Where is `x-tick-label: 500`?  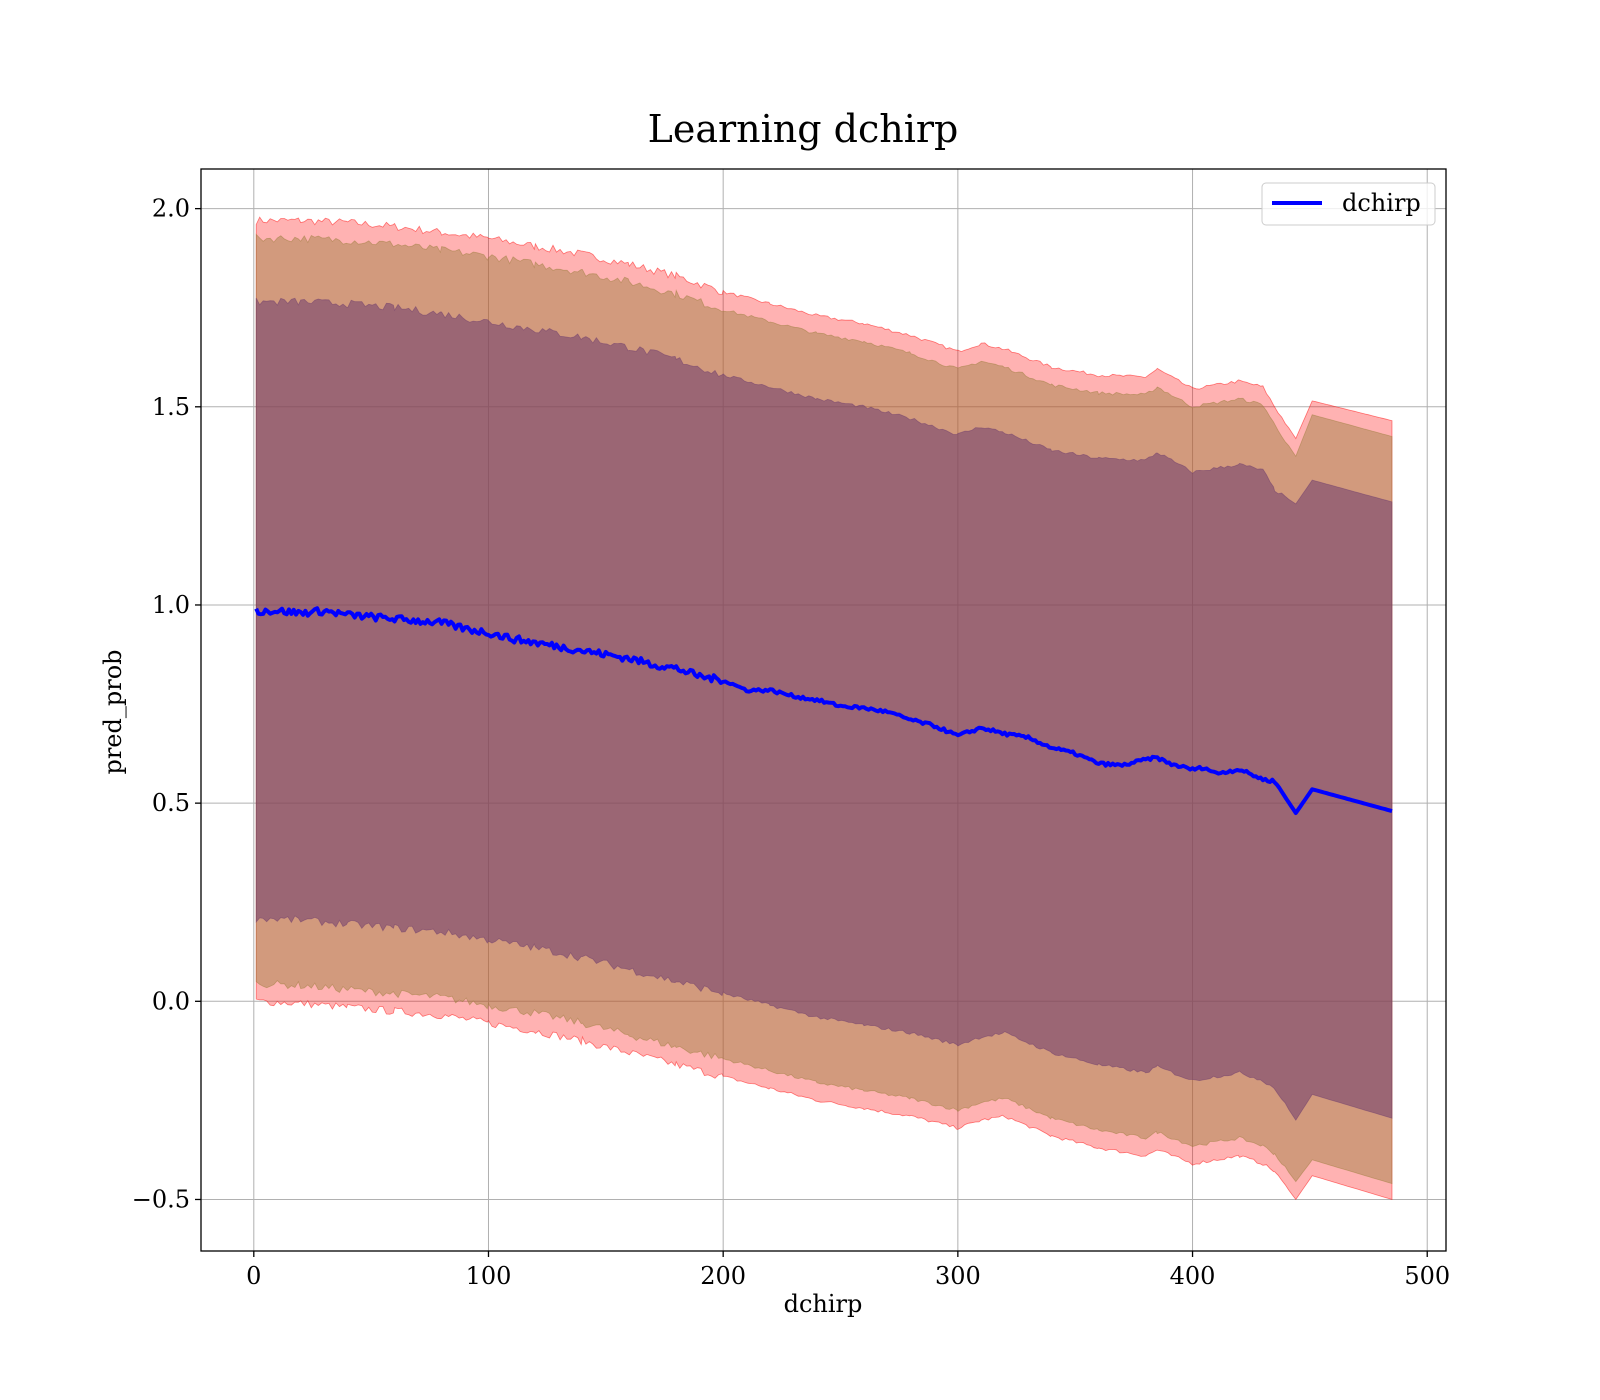
x-tick-label: 500 is located at coordinates (1427, 1276).